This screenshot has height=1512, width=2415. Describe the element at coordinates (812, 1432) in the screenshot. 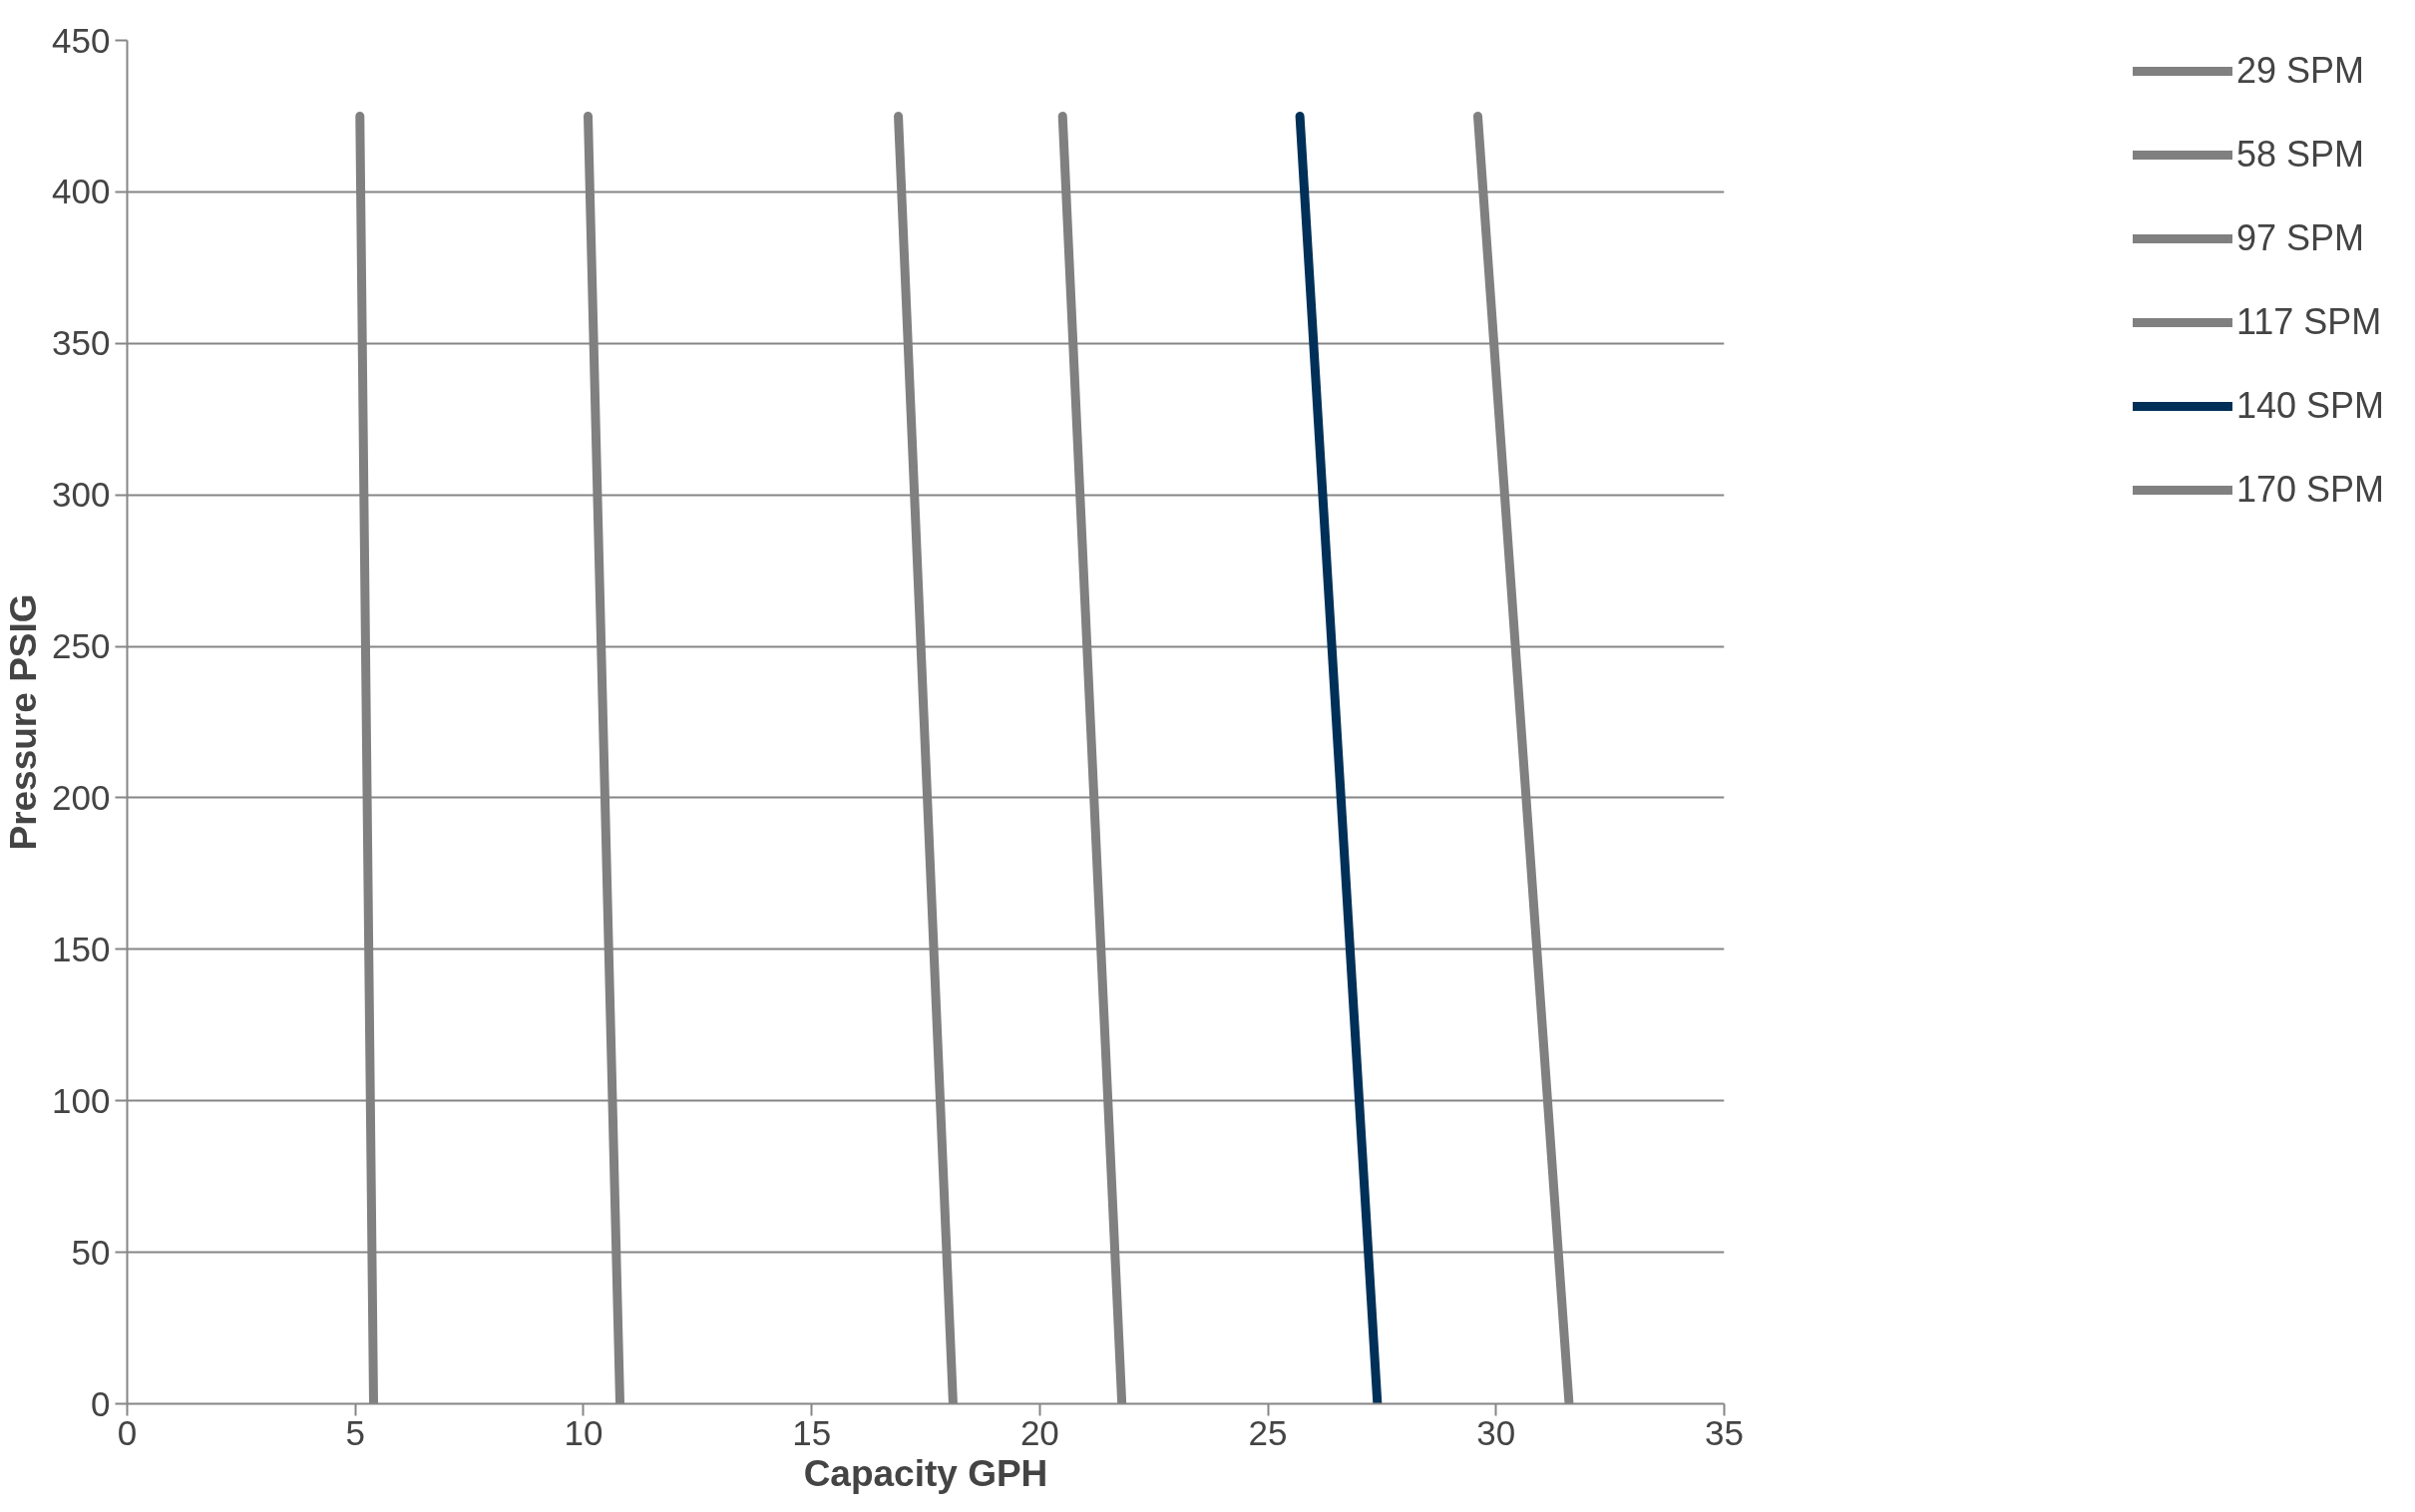

I see `x-tick-label: 15` at that location.